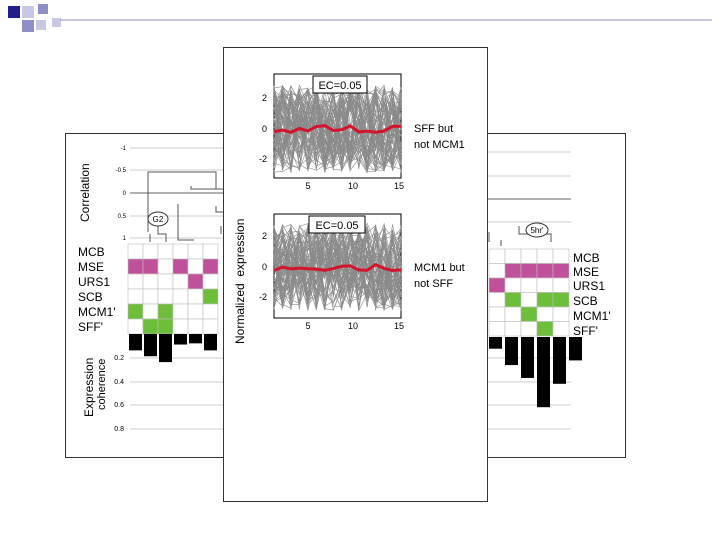  I want to click on motif-labels: MCB MSE URS1 SCB MCM1' SFF', so click(97, 289).